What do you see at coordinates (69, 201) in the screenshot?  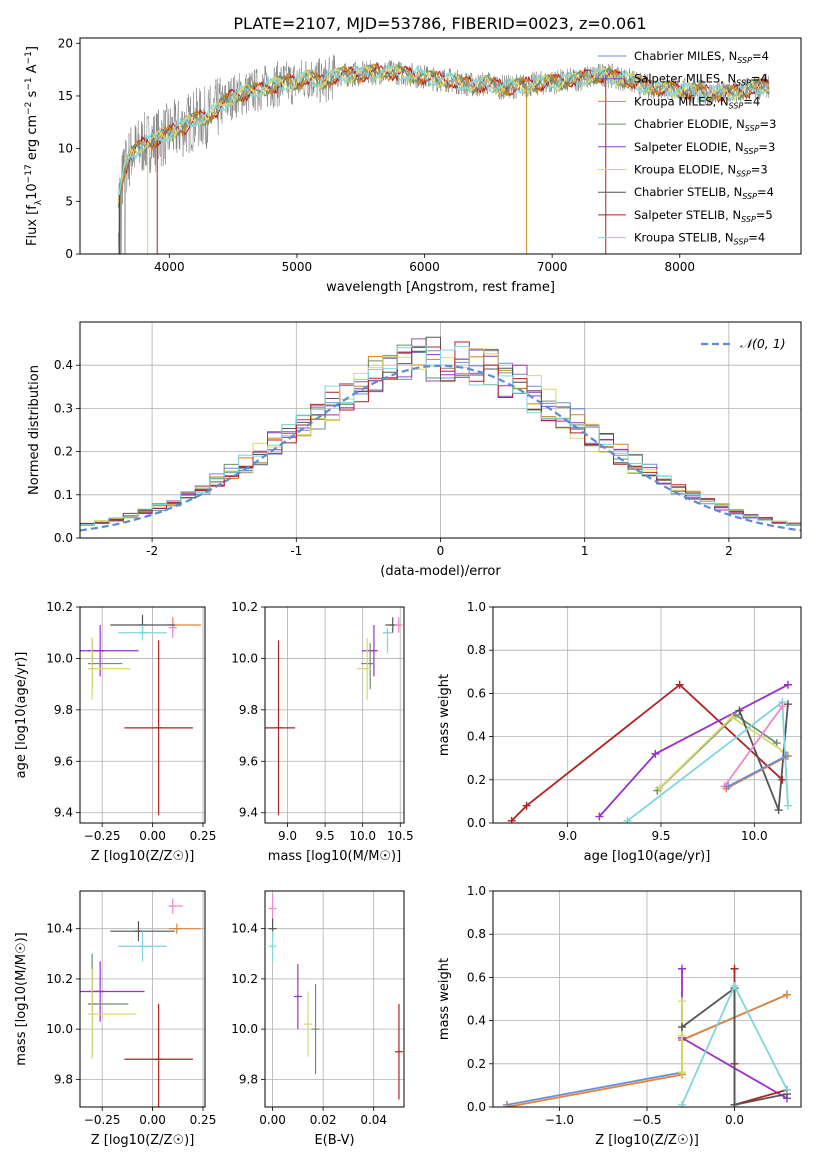 I see `y-tick-label: 5` at bounding box center [69, 201].